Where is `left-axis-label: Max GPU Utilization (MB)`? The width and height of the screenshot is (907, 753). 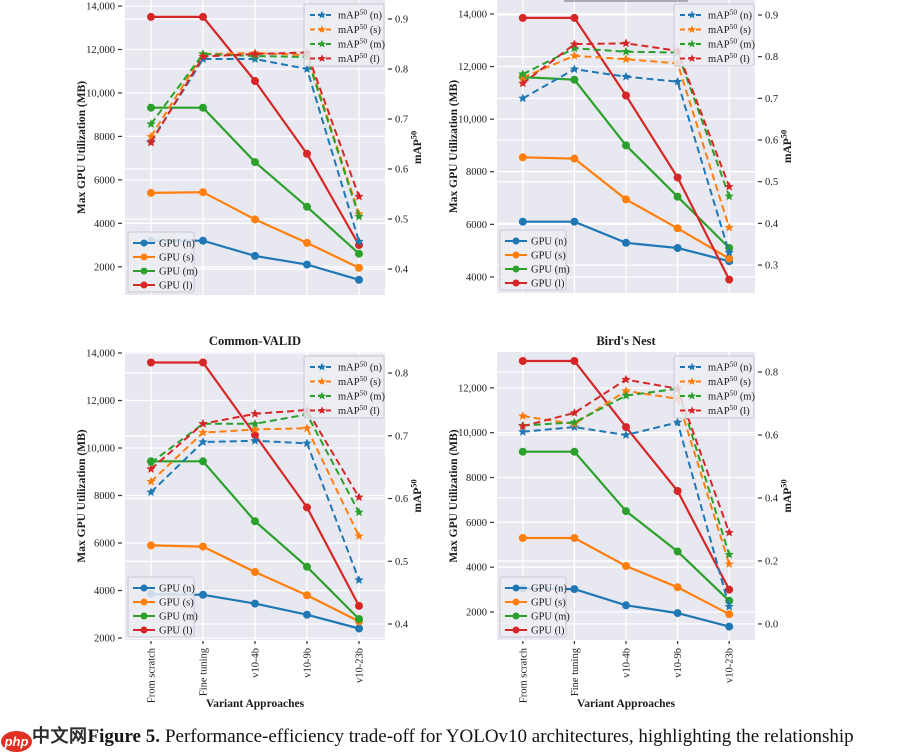
left-axis-label: Max GPU Utilization (MB) is located at coordinates (454, 495).